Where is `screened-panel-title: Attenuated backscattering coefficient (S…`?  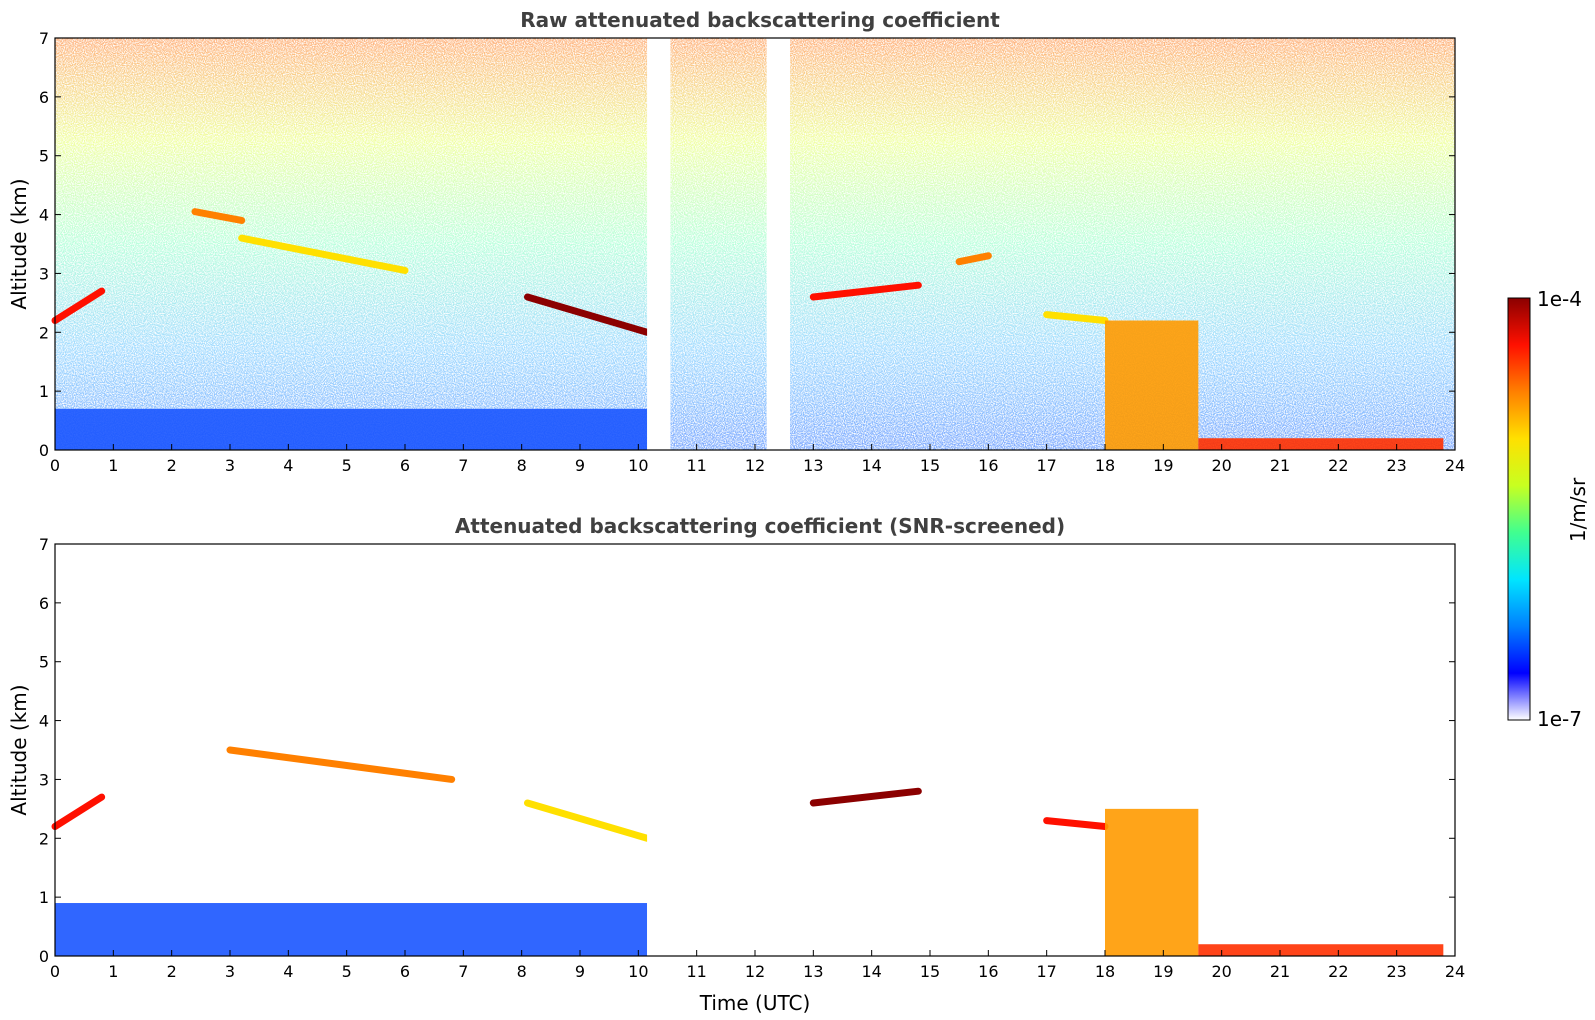
screened-panel-title: Attenuated backscattering coefficient (S… is located at coordinates (760, 526).